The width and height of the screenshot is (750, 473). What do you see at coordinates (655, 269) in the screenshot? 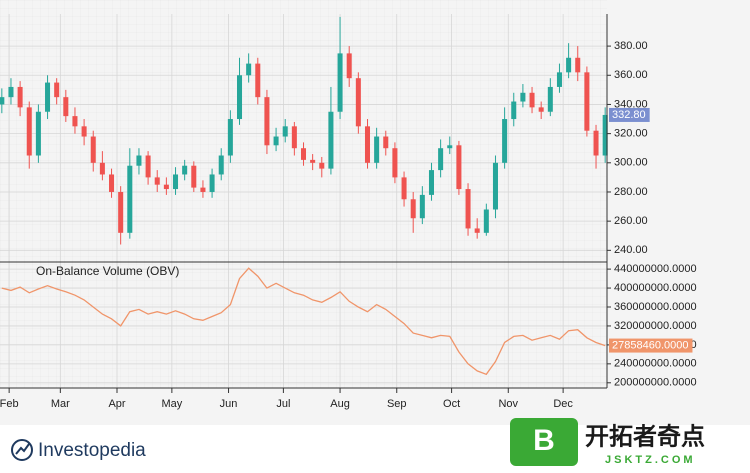
I see `y-tick-label: 440000000.0000` at bounding box center [655, 269].